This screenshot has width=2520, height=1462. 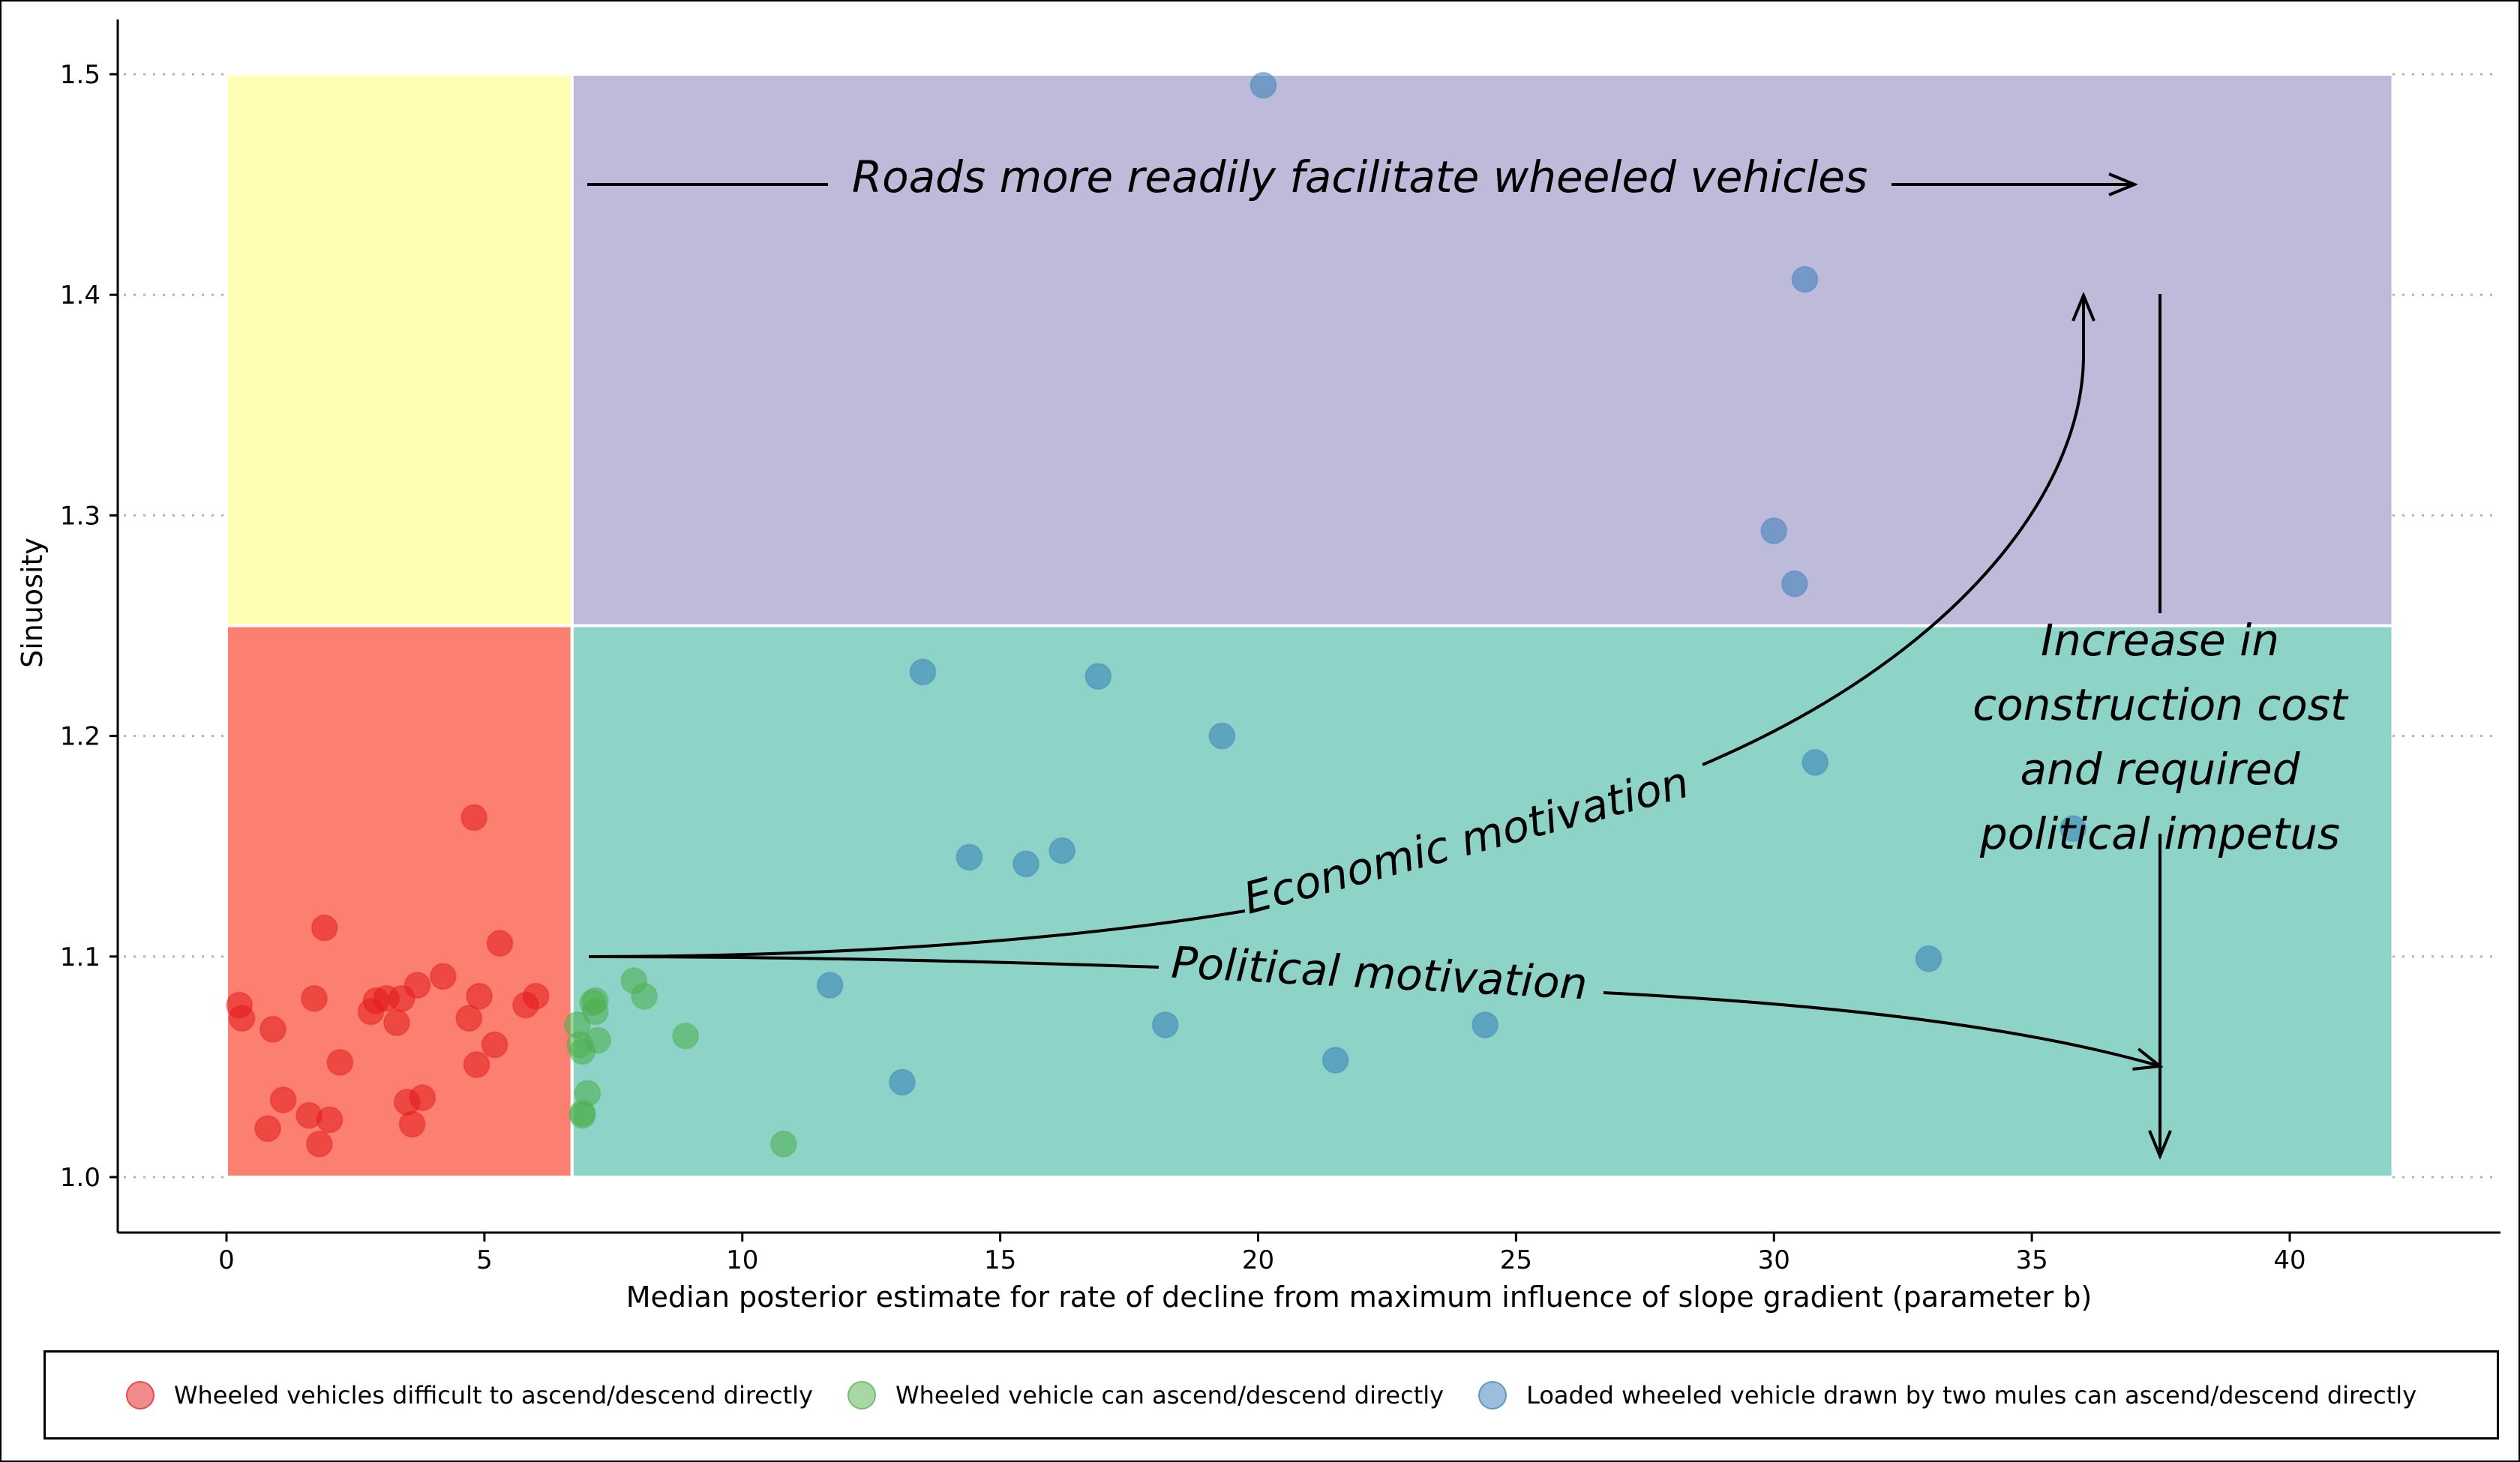 I want to click on y-tick-label: 1.0, so click(x=80, y=1178).